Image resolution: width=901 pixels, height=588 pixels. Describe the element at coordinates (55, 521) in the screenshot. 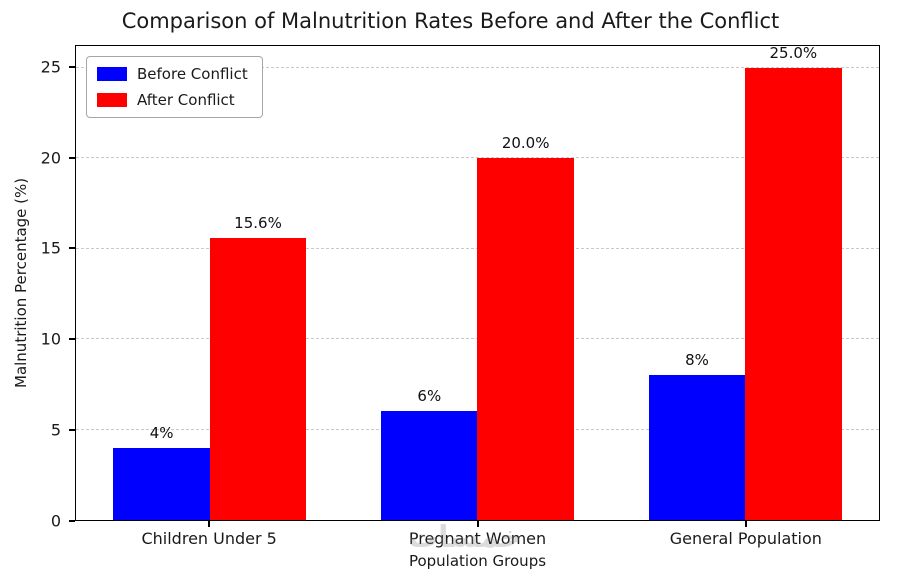

I see `y-tick-label: 0` at that location.